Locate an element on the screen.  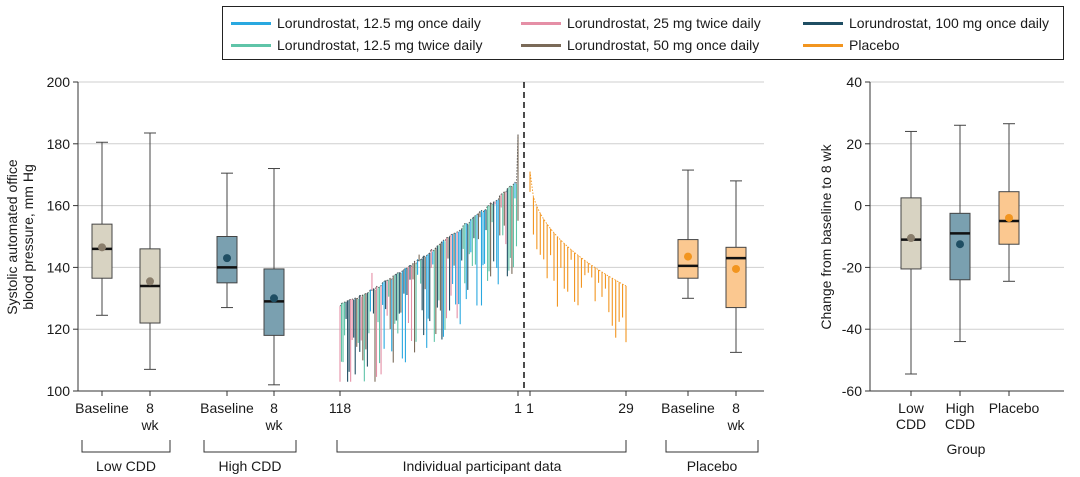
x-tick-label: 118 is located at coordinates (340, 408).